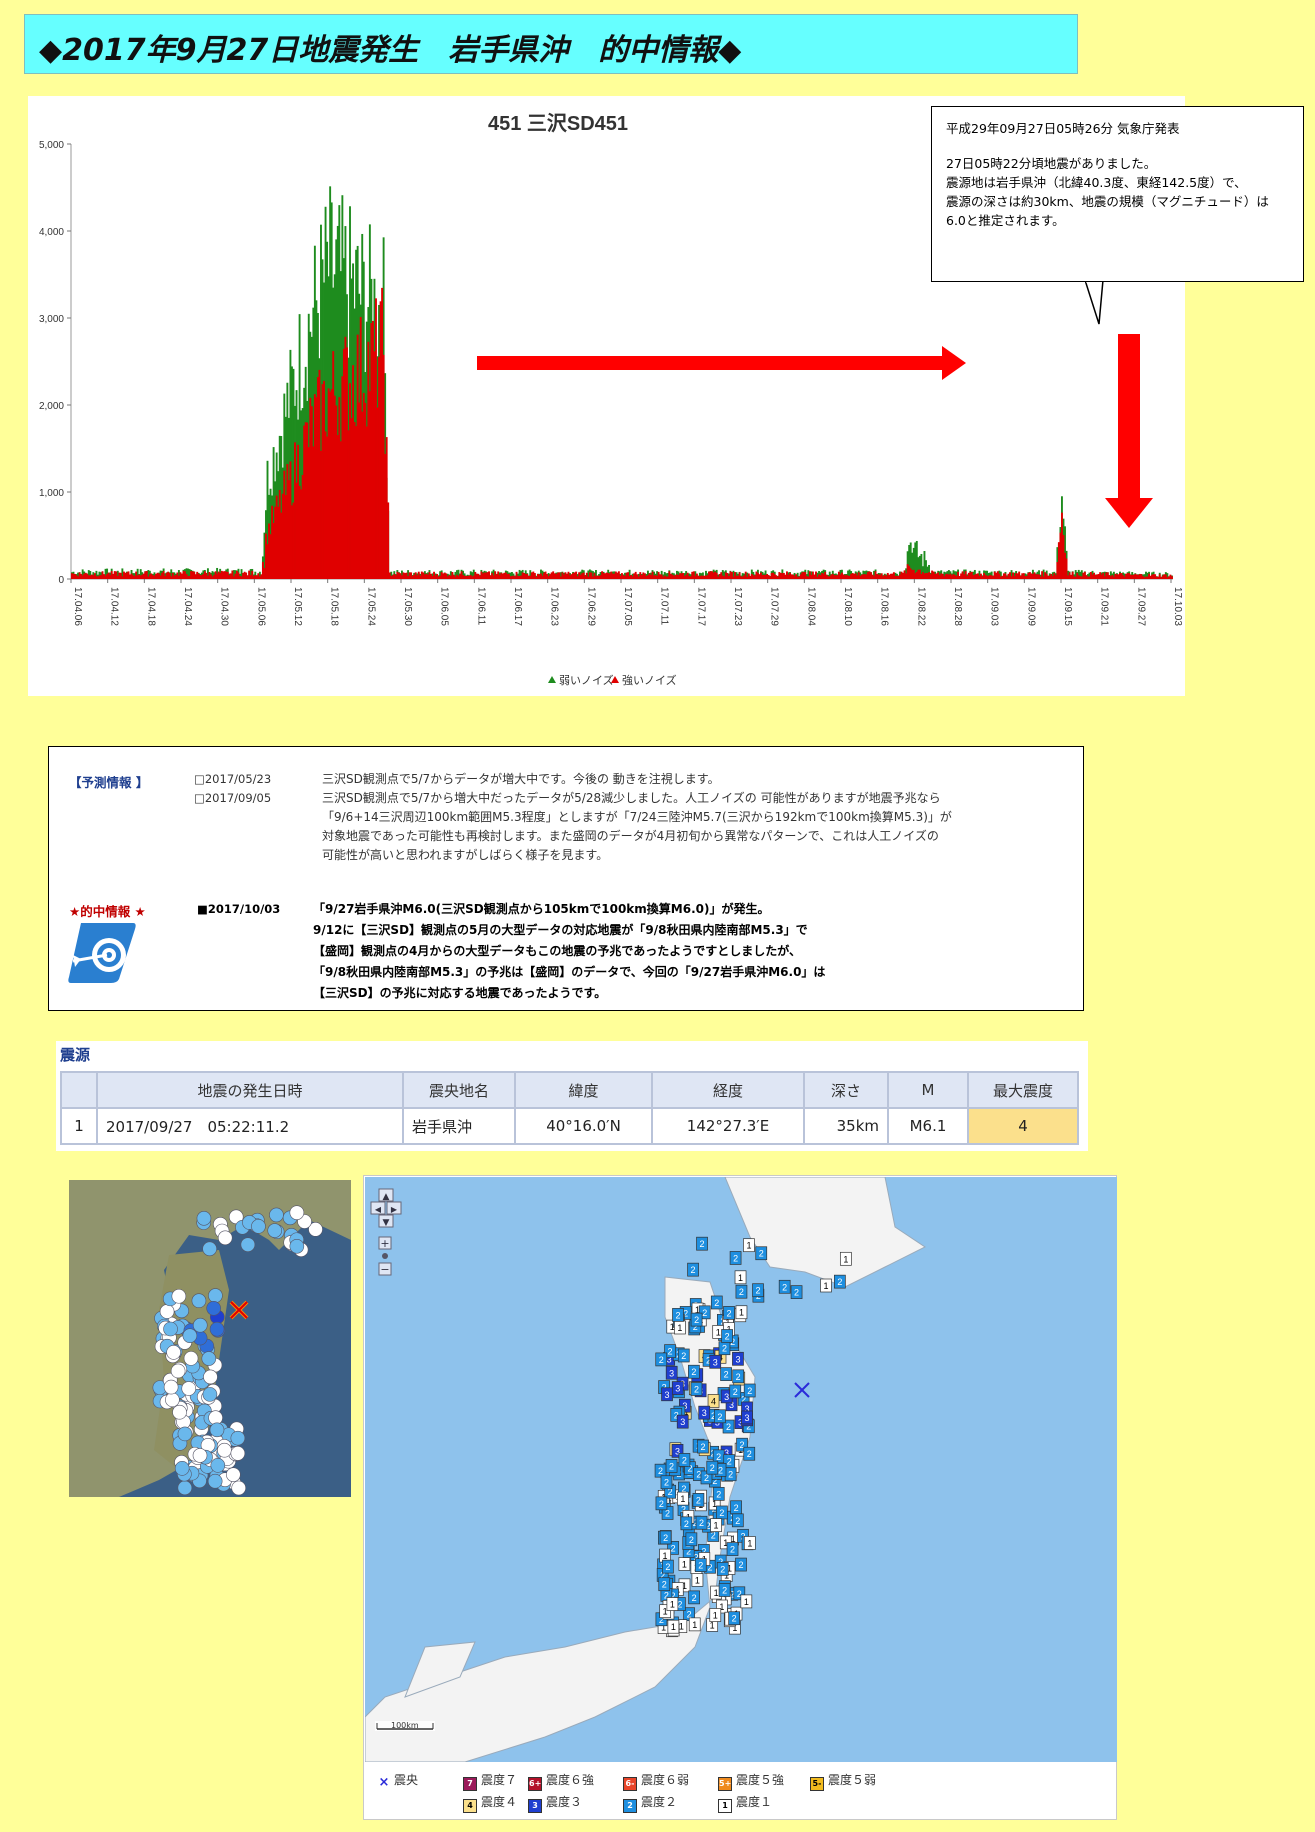  Describe the element at coordinates (1094, 302) in the screenshot. I see `callout-pointer` at that location.